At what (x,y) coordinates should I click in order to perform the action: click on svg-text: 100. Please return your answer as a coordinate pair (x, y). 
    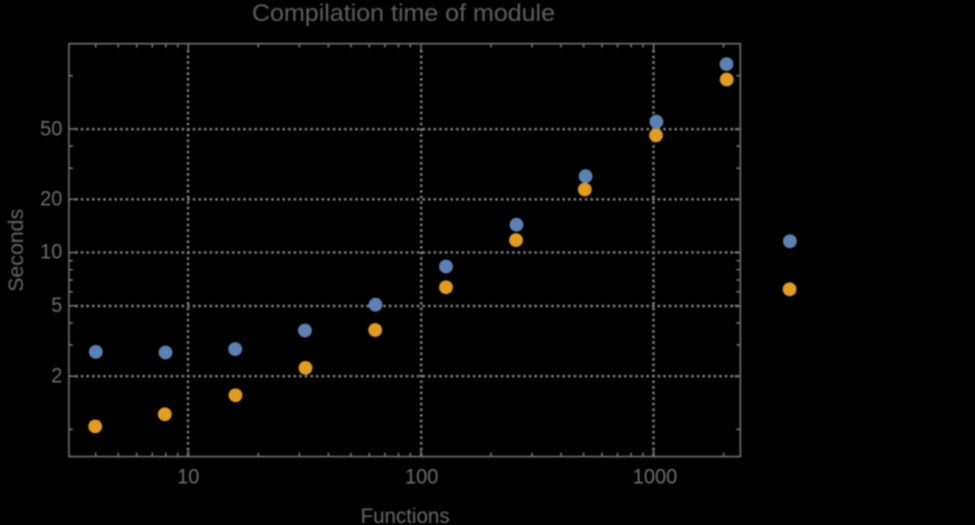
    Looking at the image, I should click on (421, 476).